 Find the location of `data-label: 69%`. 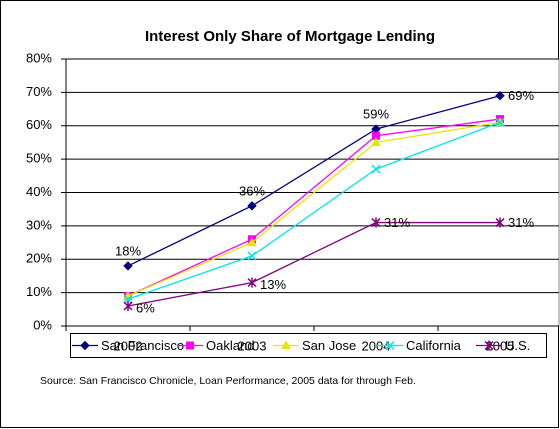

data-label: 69% is located at coordinates (521, 95).